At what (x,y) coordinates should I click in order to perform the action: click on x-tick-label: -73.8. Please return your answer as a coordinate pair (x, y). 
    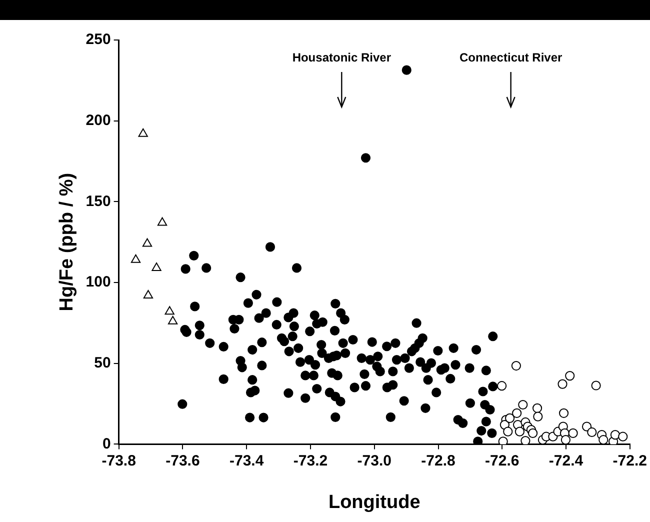
    Looking at the image, I should click on (119, 461).